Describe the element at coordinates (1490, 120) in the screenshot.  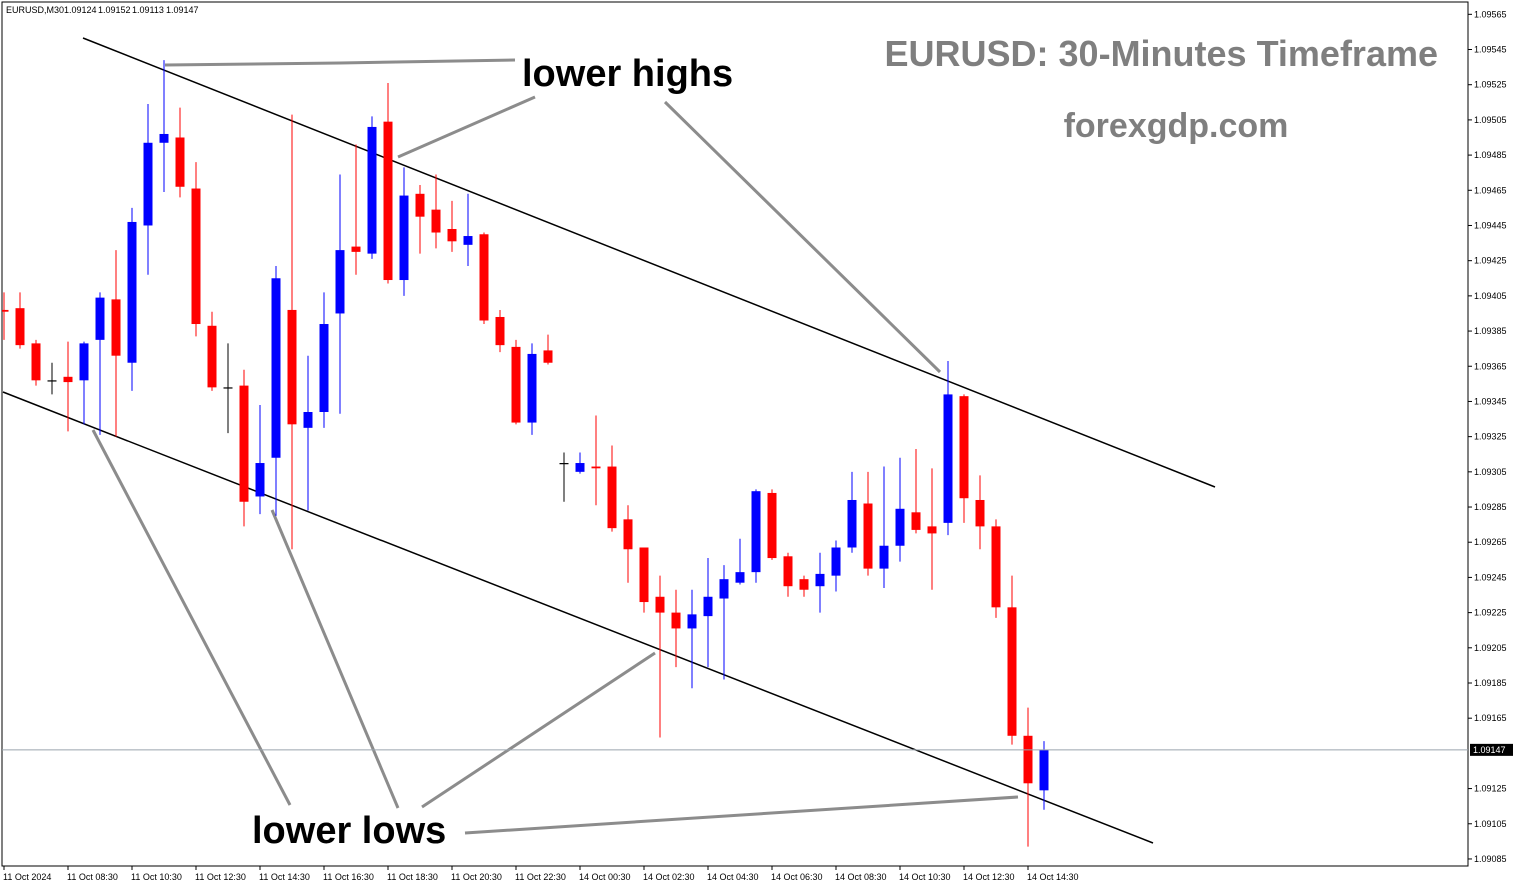
I see `y-tick-label: 1.09505` at that location.